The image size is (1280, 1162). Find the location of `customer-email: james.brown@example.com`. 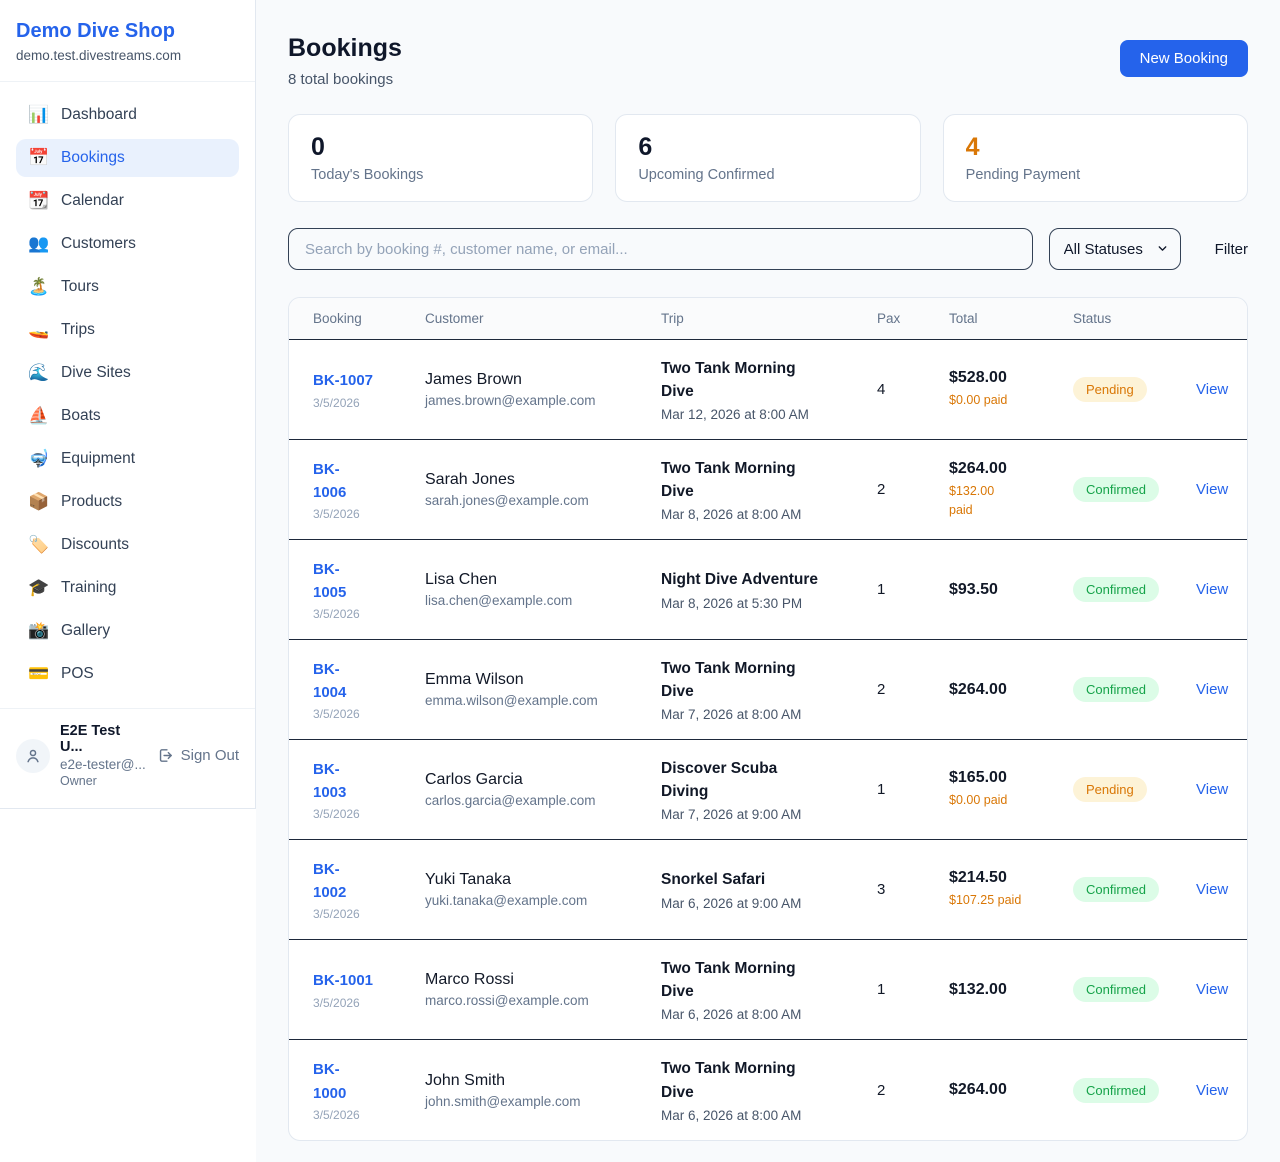

customer-email: james.brown@example.com is located at coordinates (510, 400).